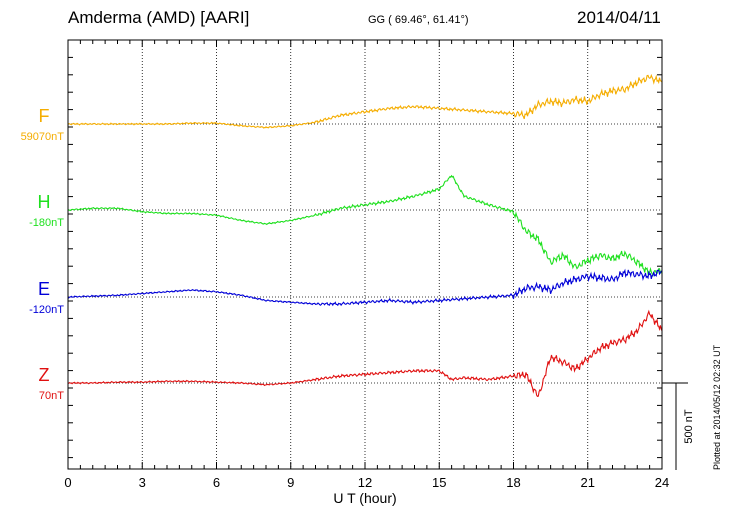 The height and width of the screenshot is (520, 730). What do you see at coordinates (678, 426) in the screenshot?
I see `scale-bar: 500 nT` at bounding box center [678, 426].